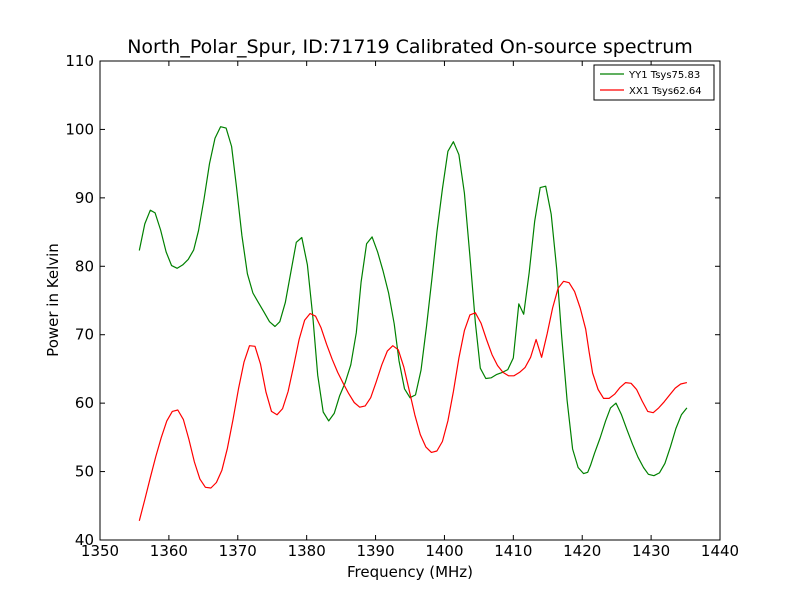 The image size is (800, 600). What do you see at coordinates (84, 198) in the screenshot?
I see `y-tick-label: 90` at bounding box center [84, 198].